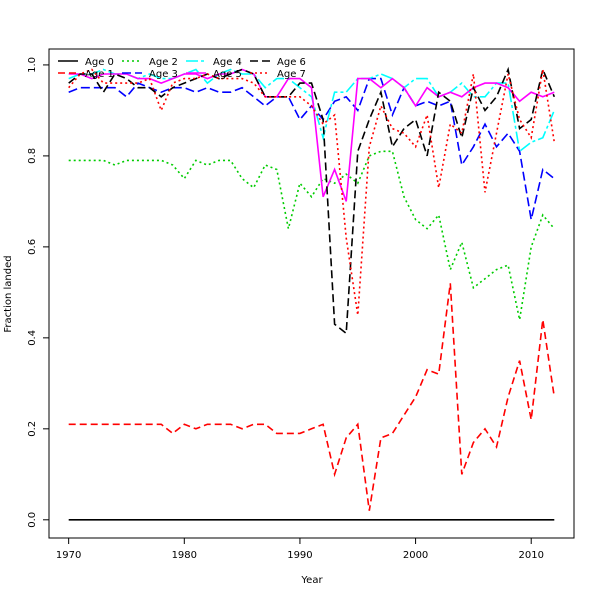 Image resolution: width=600 pixels, height=604 pixels. What do you see at coordinates (227, 62) in the screenshot?
I see `legend-label: Age 4` at bounding box center [227, 62].